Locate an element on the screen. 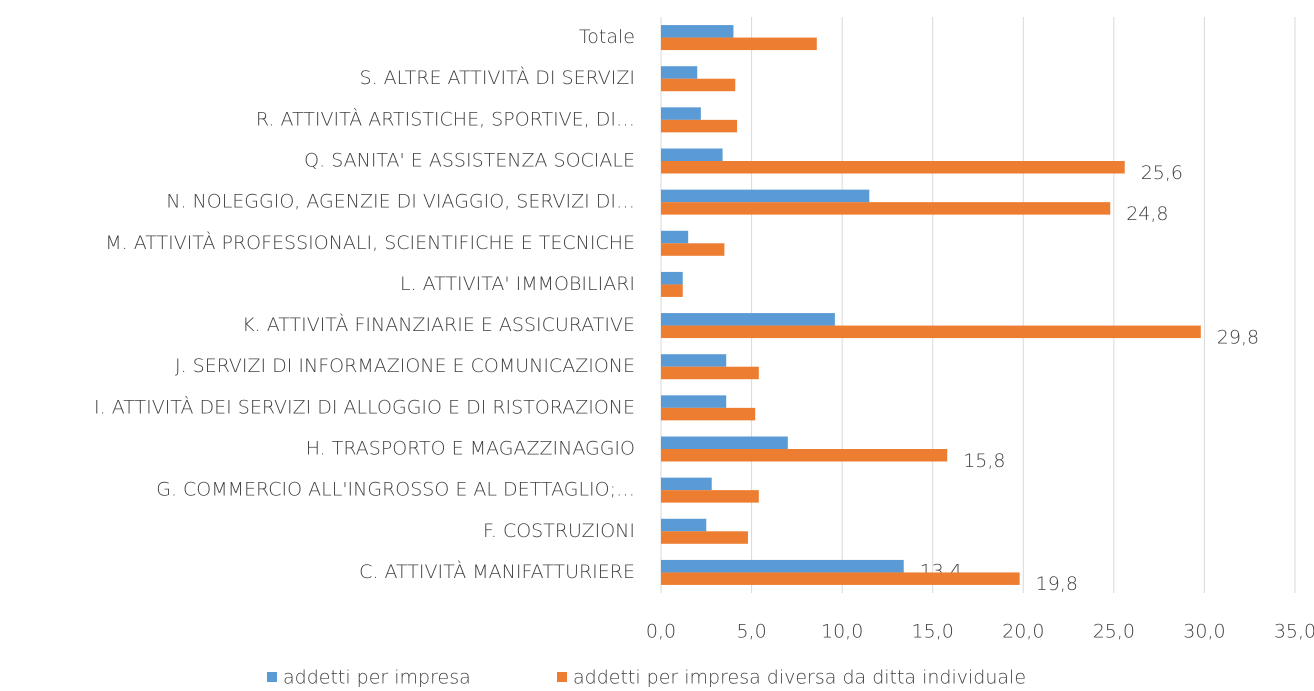  y-tick-label: H. TRASPORTO E MAGAZZINAGGIO is located at coordinates (470, 449).